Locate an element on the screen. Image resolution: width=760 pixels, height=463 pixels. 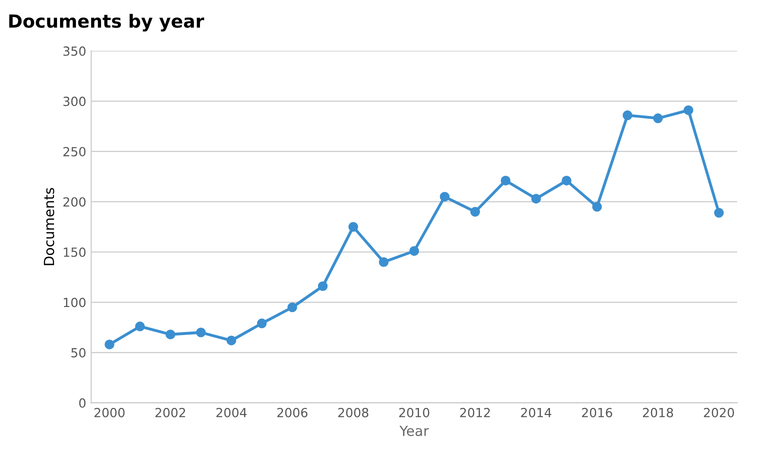
y-tick-label: 200 is located at coordinates (74, 202).